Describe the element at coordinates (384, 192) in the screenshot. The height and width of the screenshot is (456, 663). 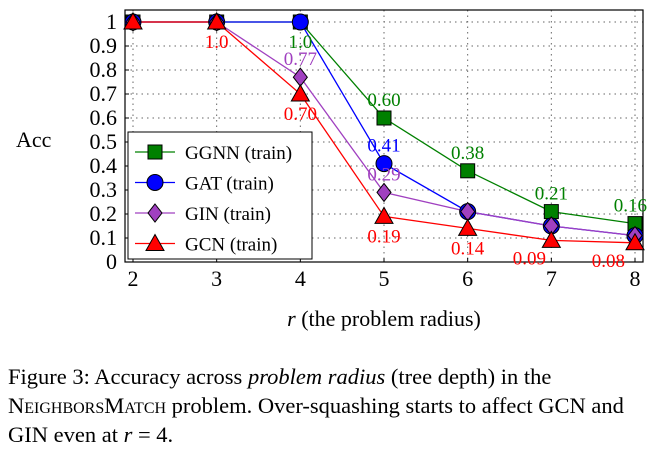
I see `data-point-gin` at that location.